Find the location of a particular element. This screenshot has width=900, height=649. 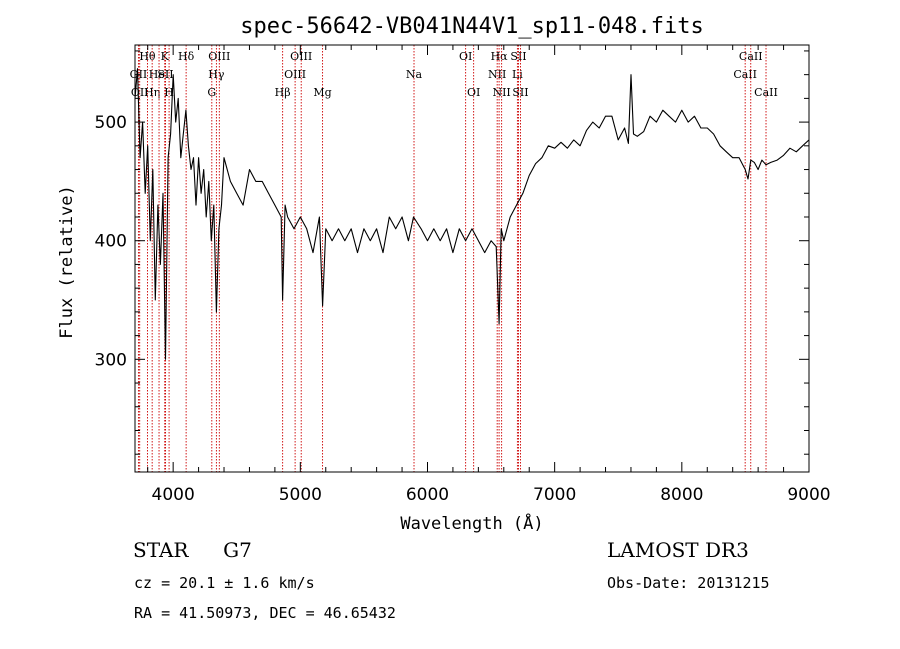

x-tick-label: 8000 is located at coordinates (681, 495).